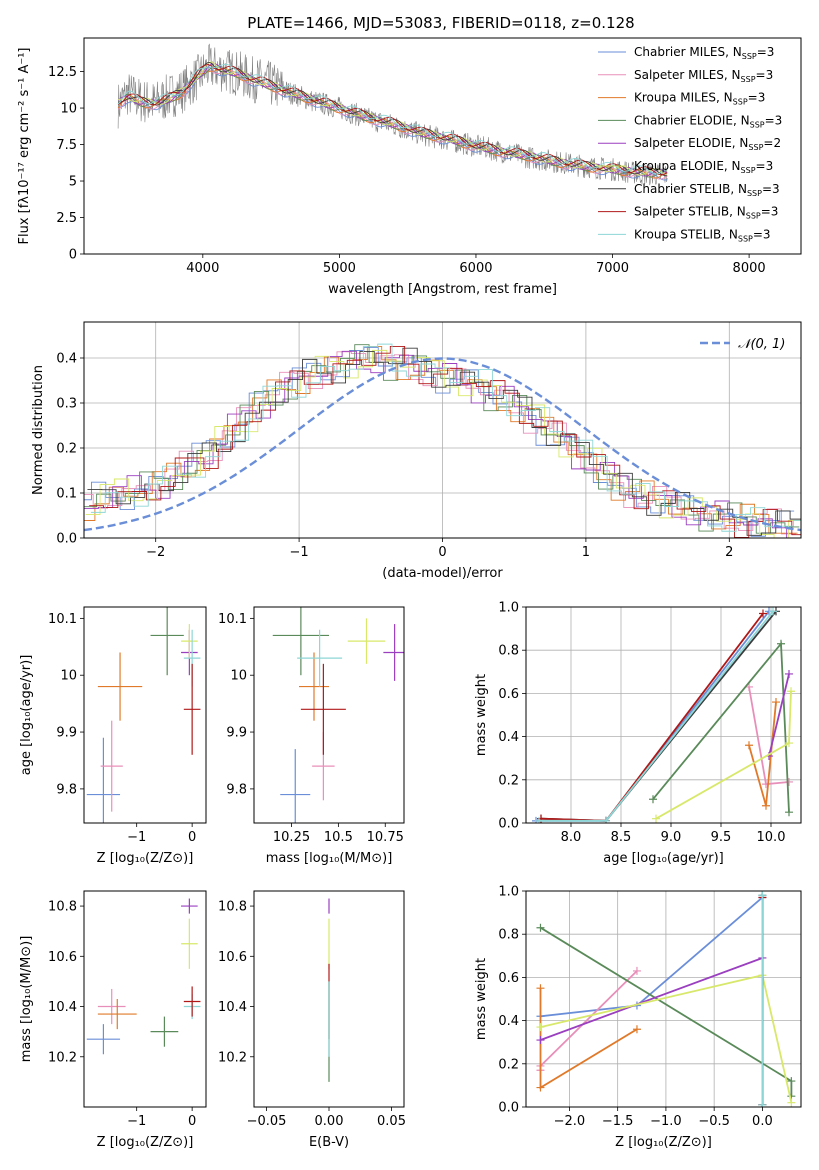  I want to click on normal-legend-label: 𝒩(0, 1), so click(761, 344).